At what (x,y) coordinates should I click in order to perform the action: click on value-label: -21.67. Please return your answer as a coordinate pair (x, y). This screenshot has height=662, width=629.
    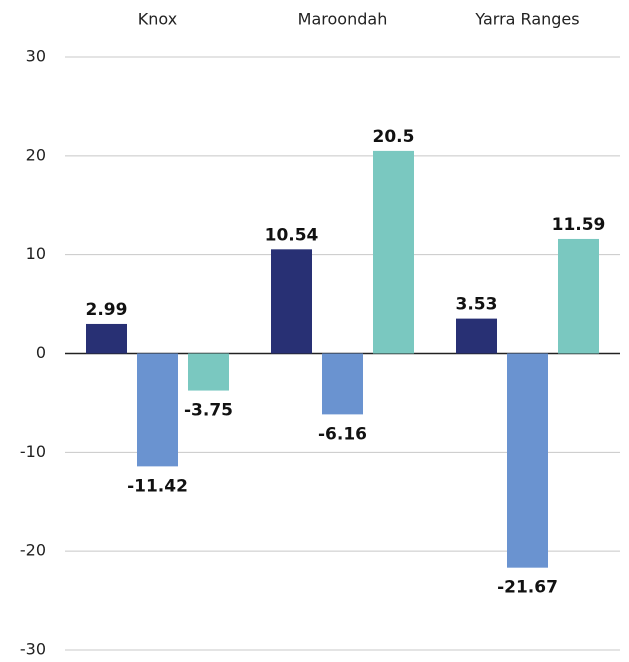
    Looking at the image, I should click on (527, 588).